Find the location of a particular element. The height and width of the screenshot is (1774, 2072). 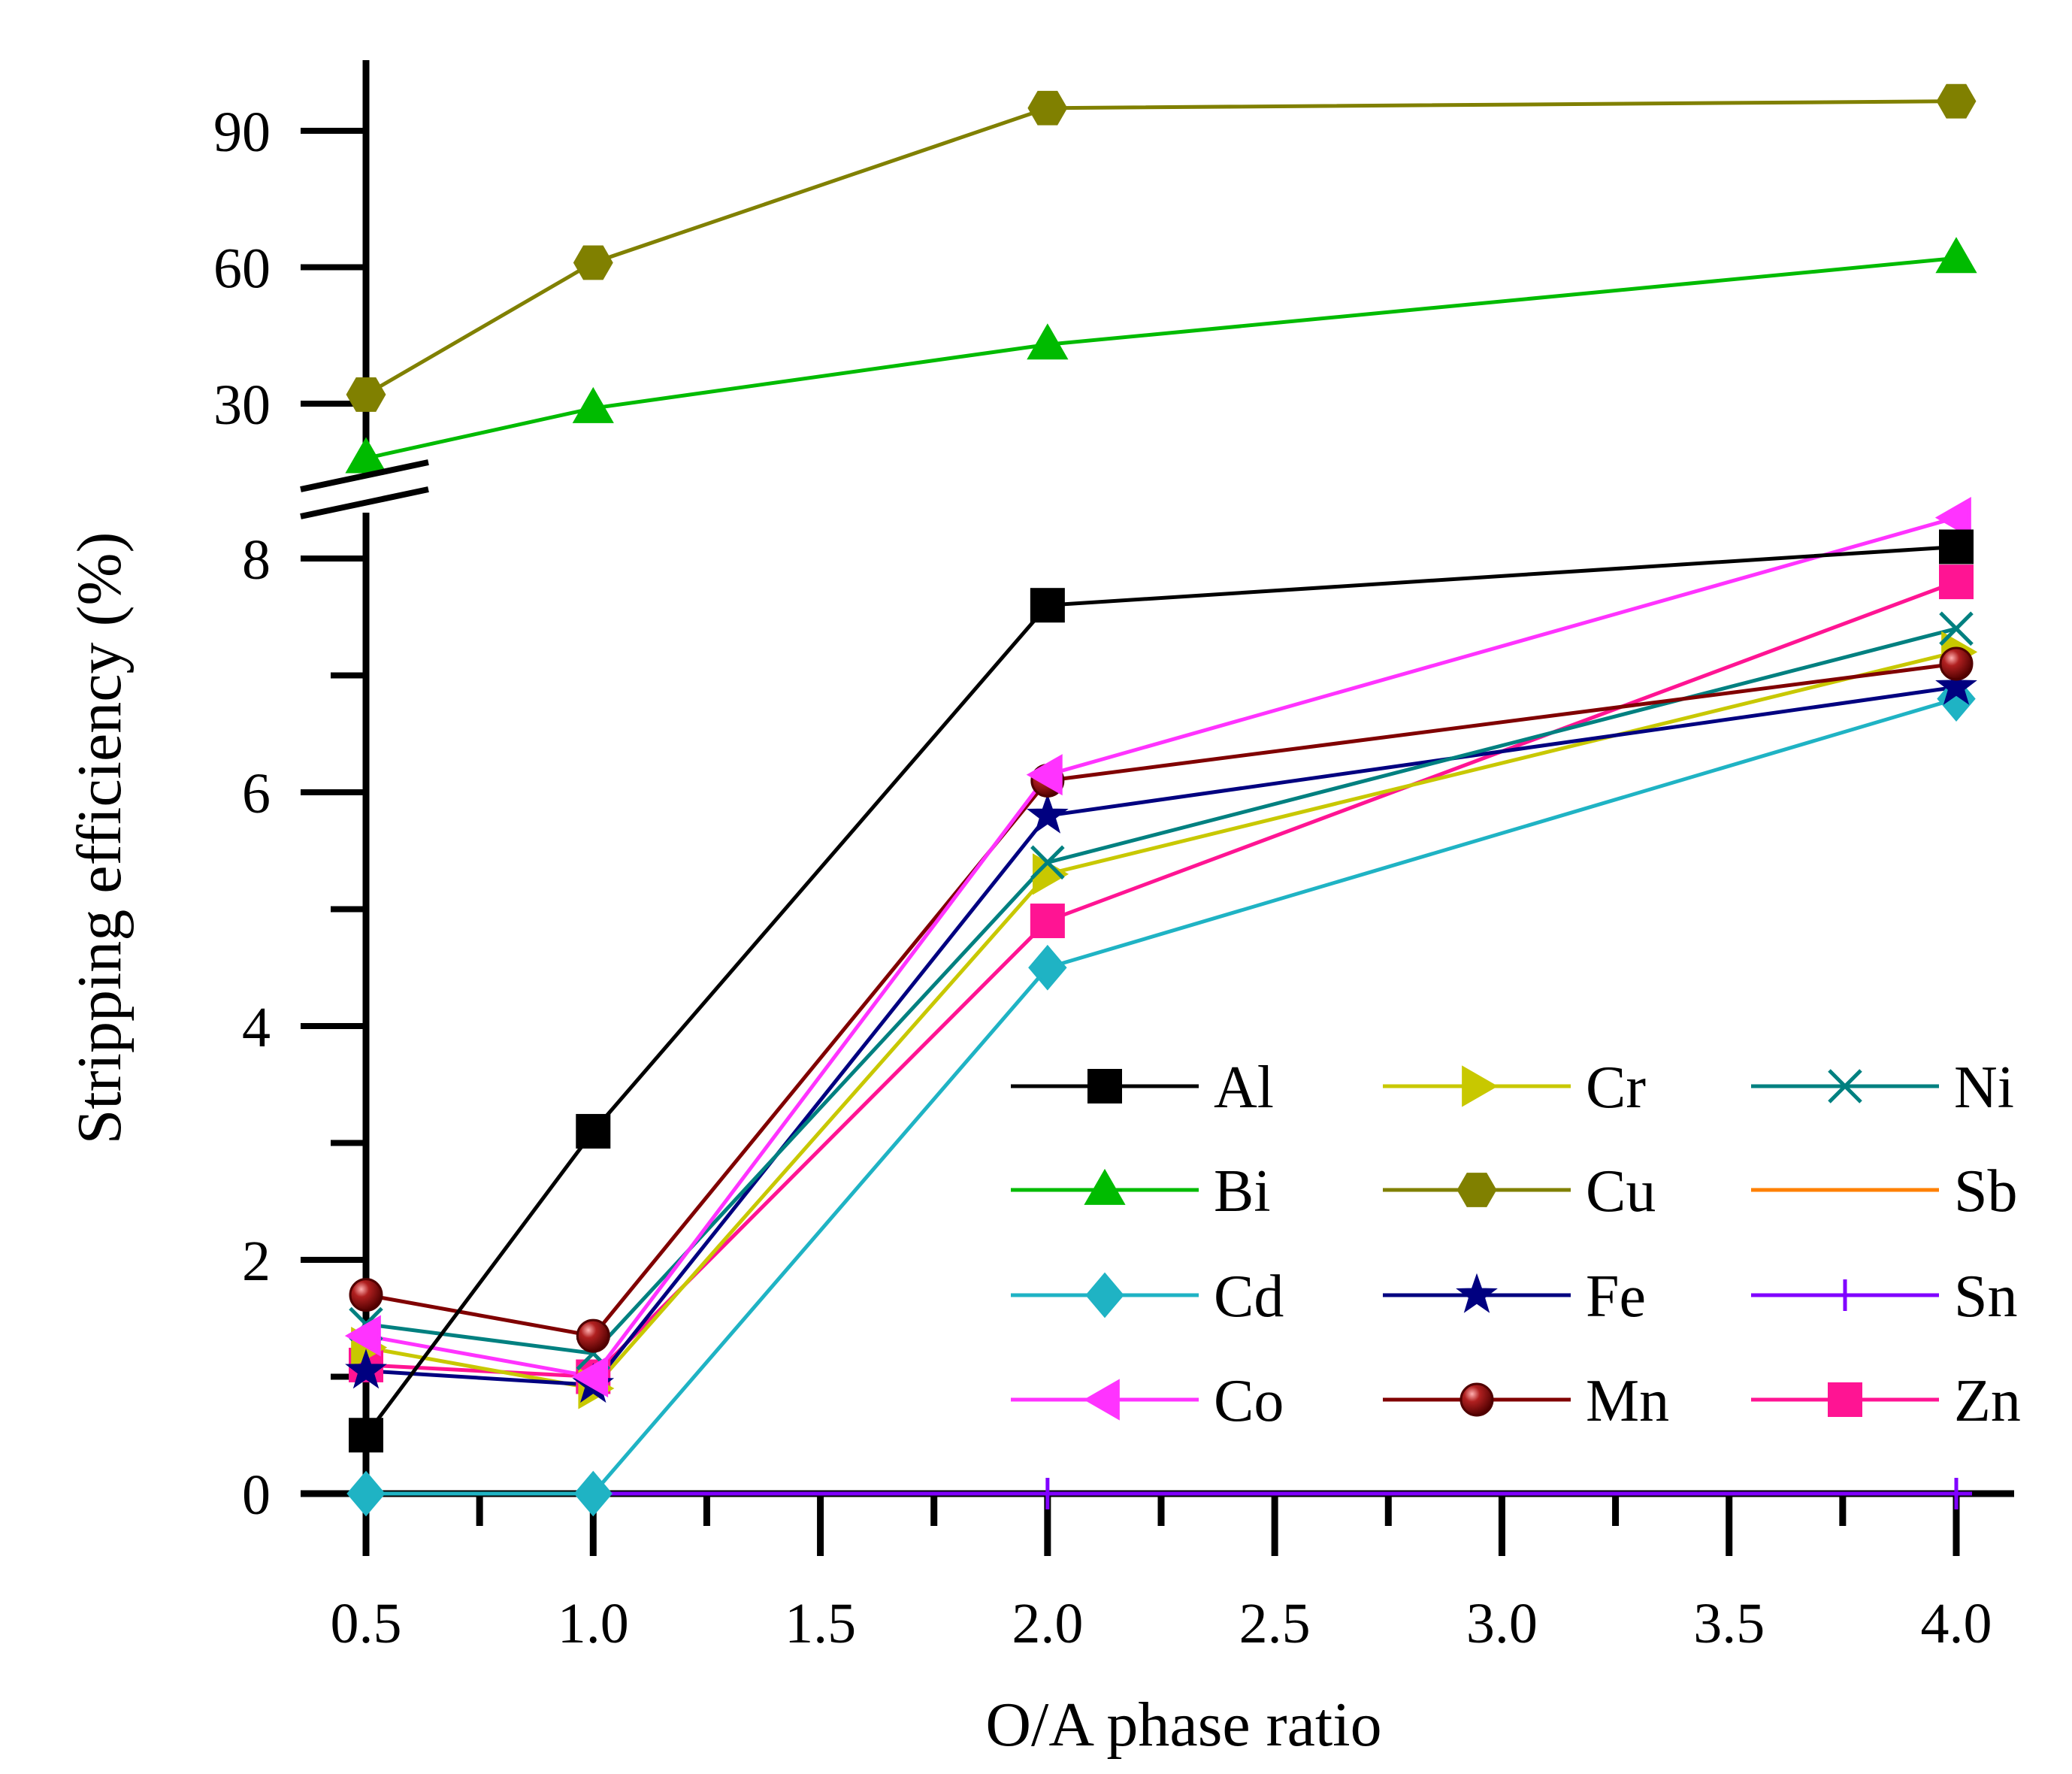

legend-label-cr: Cr is located at coordinates (1616, 1088).